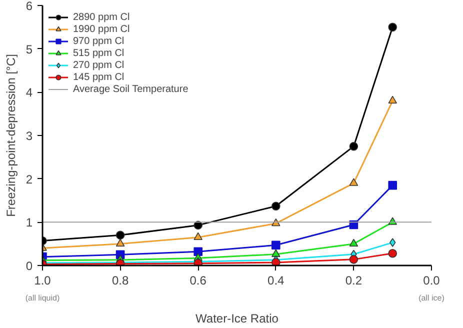 This screenshot has height=328, width=463. Describe the element at coordinates (29, 179) in the screenshot. I see `y-tick-label: 2` at that location.